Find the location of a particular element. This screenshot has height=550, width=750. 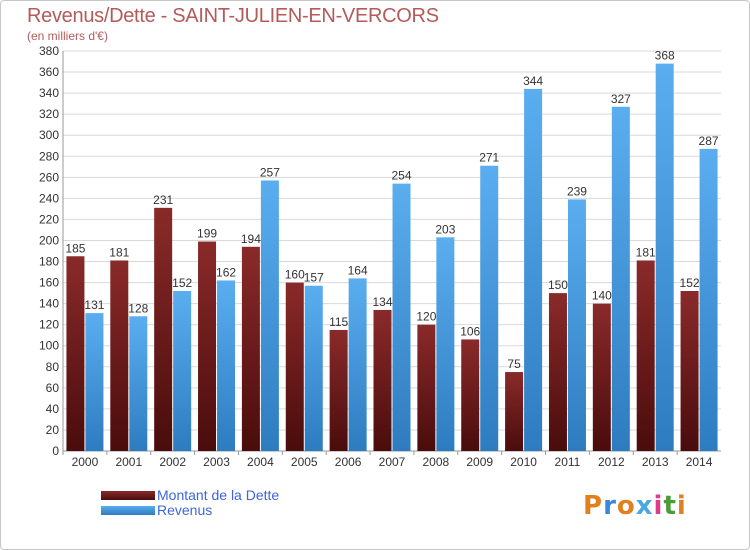

x-tick-label: 2005 is located at coordinates (304, 462).